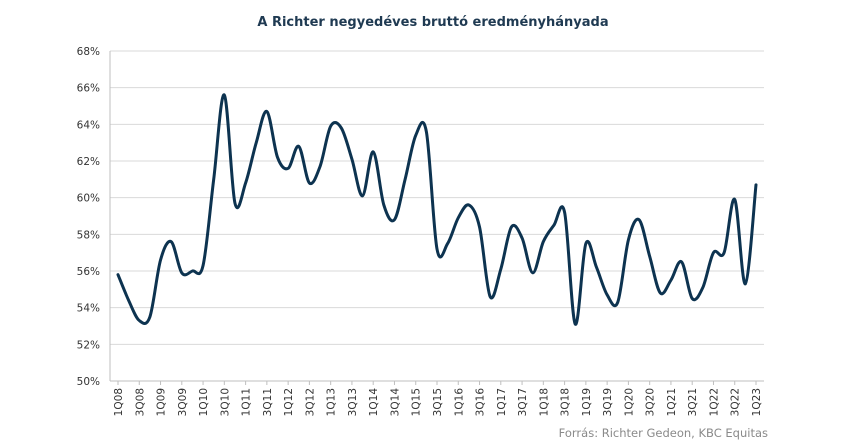 This screenshot has height=446, width=850. Describe the element at coordinates (587, 402) in the screenshot. I see `x-tick-label: 1Q19` at that location.